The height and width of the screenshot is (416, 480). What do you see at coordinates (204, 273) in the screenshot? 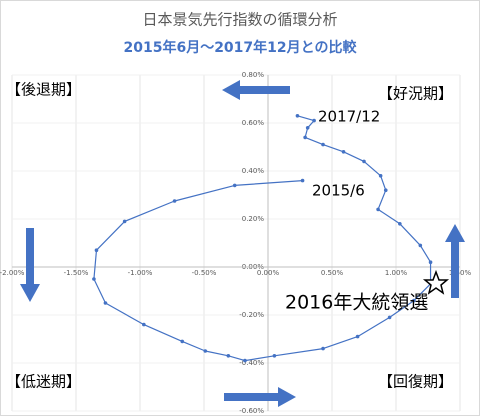
I see `x-tick-label: -0.50%` at bounding box center [204, 273].